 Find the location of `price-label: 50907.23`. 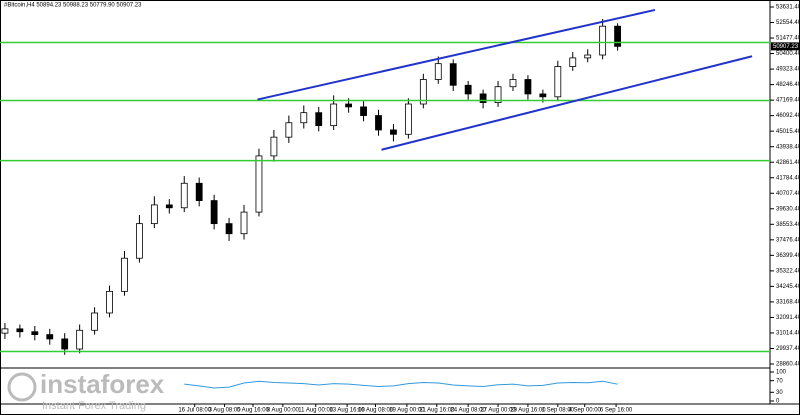

price-label: 50907.23 is located at coordinates (786, 47).